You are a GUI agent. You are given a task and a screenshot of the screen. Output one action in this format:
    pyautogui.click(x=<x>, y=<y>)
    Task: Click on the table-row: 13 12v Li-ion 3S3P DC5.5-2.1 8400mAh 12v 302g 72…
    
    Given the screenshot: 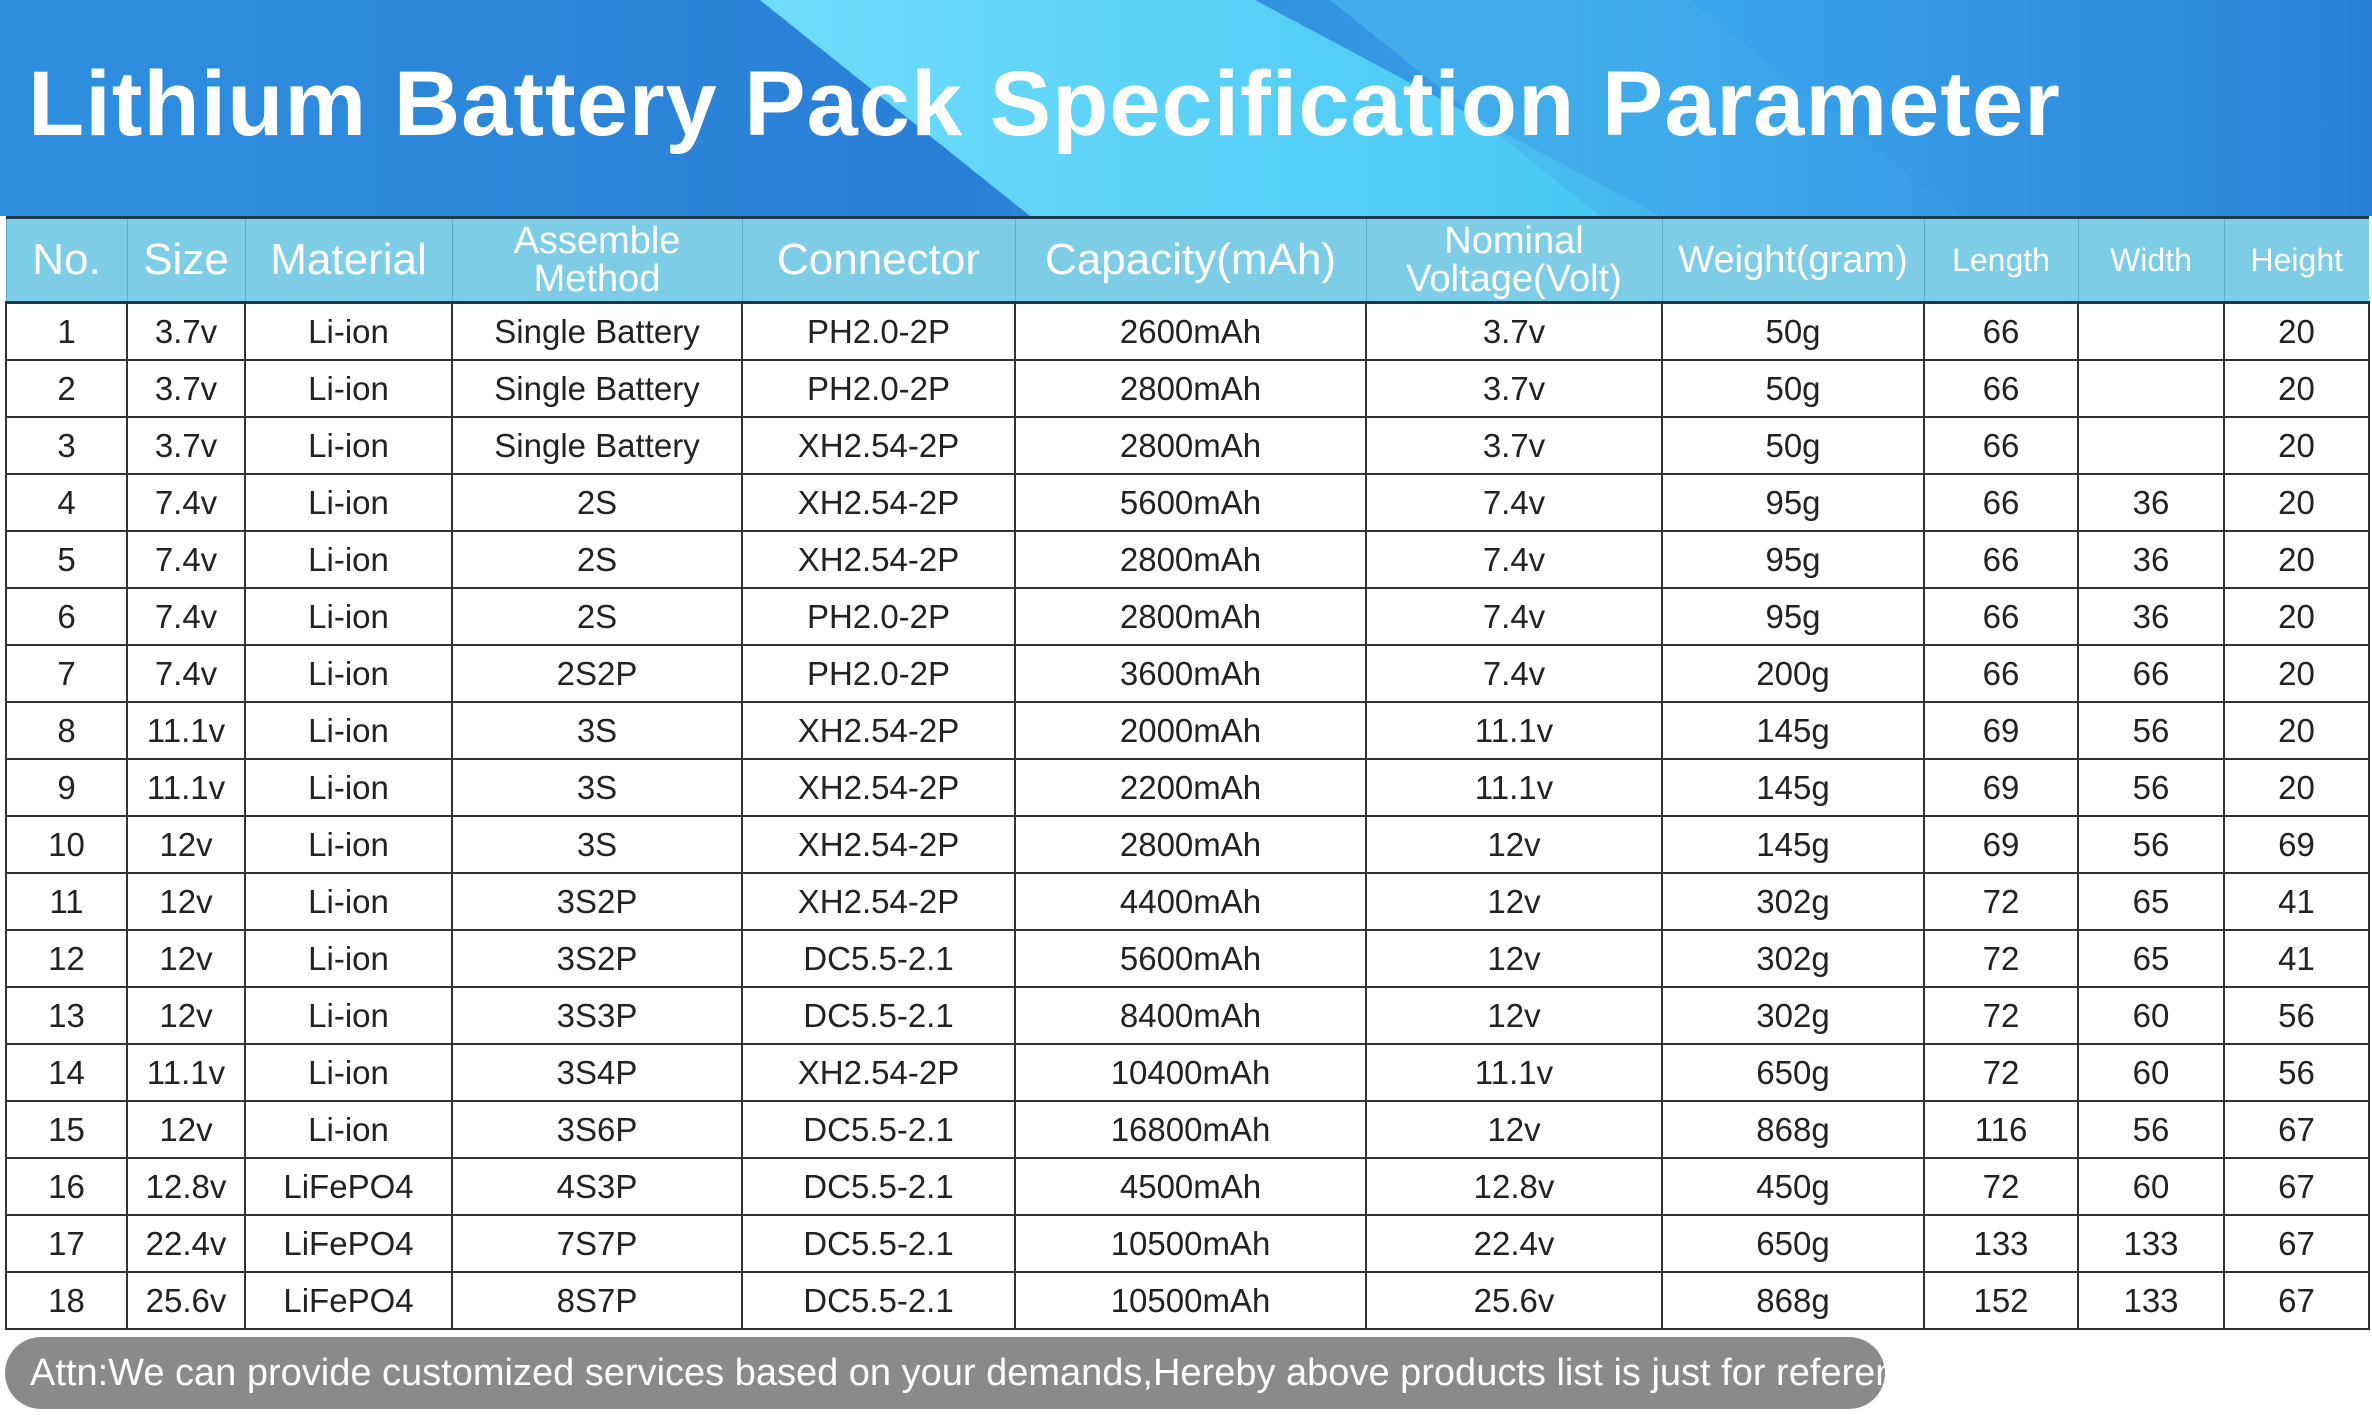 What is the action you would take?
    pyautogui.click(x=1187, y=1015)
    